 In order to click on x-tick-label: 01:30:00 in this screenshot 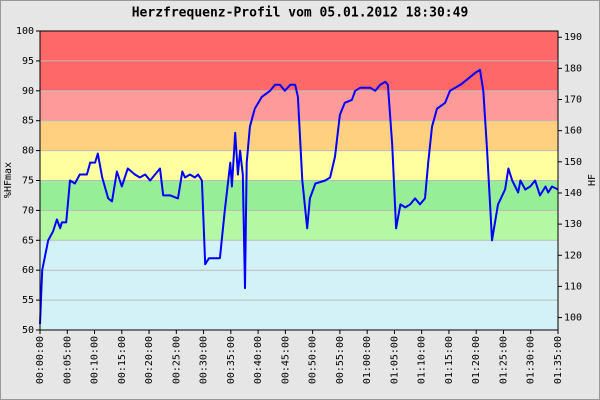, I will do `click(531, 360)`.